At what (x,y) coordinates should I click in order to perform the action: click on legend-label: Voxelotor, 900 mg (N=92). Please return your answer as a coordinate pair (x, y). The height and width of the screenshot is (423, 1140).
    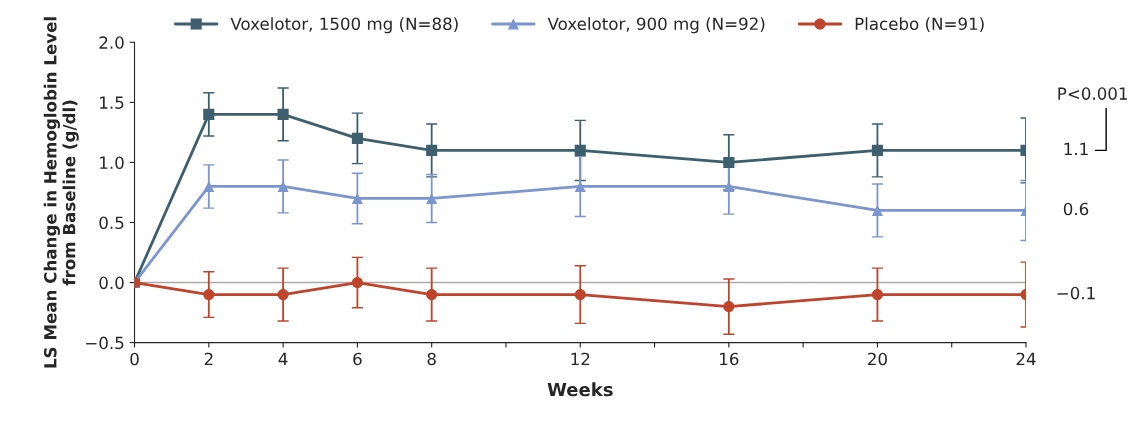
    Looking at the image, I should click on (656, 25).